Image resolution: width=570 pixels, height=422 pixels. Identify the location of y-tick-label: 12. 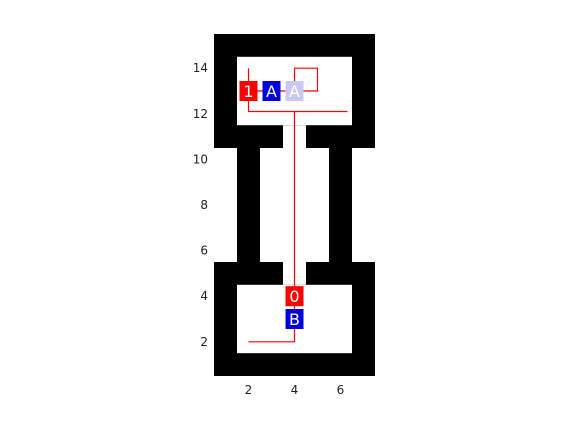
(200, 114).